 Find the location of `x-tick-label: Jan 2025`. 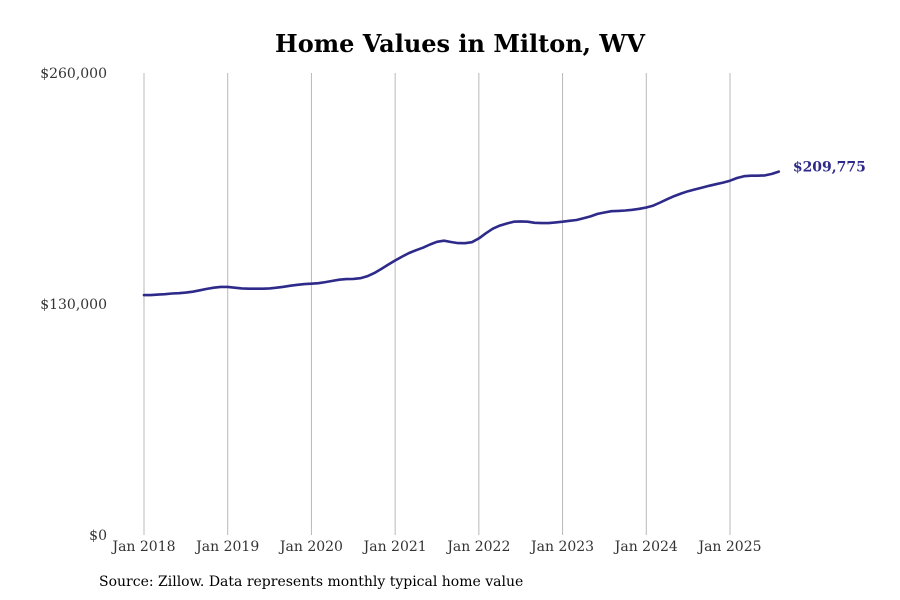

x-tick-label: Jan 2025 is located at coordinates (728, 547).